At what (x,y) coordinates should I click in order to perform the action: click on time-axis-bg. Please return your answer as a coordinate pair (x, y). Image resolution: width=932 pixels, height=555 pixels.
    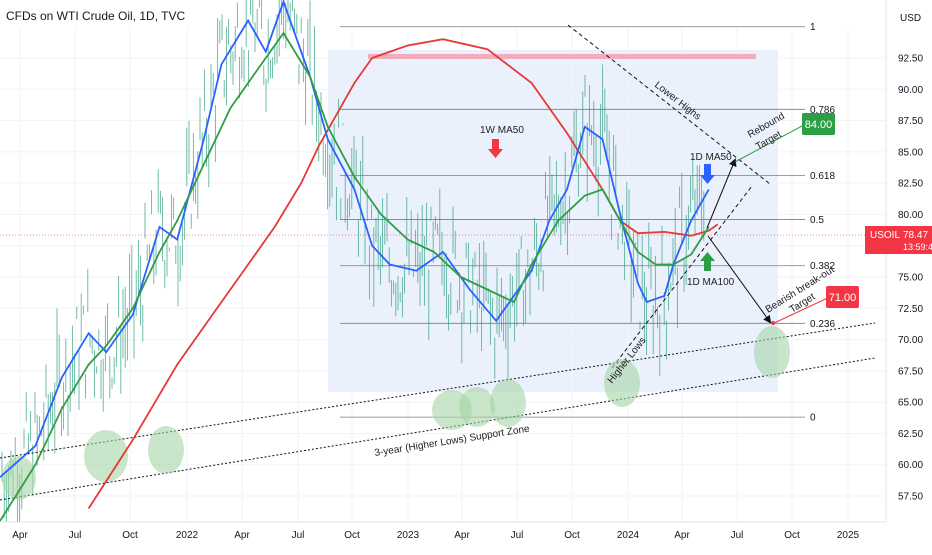
    Looking at the image, I should click on (443, 536).